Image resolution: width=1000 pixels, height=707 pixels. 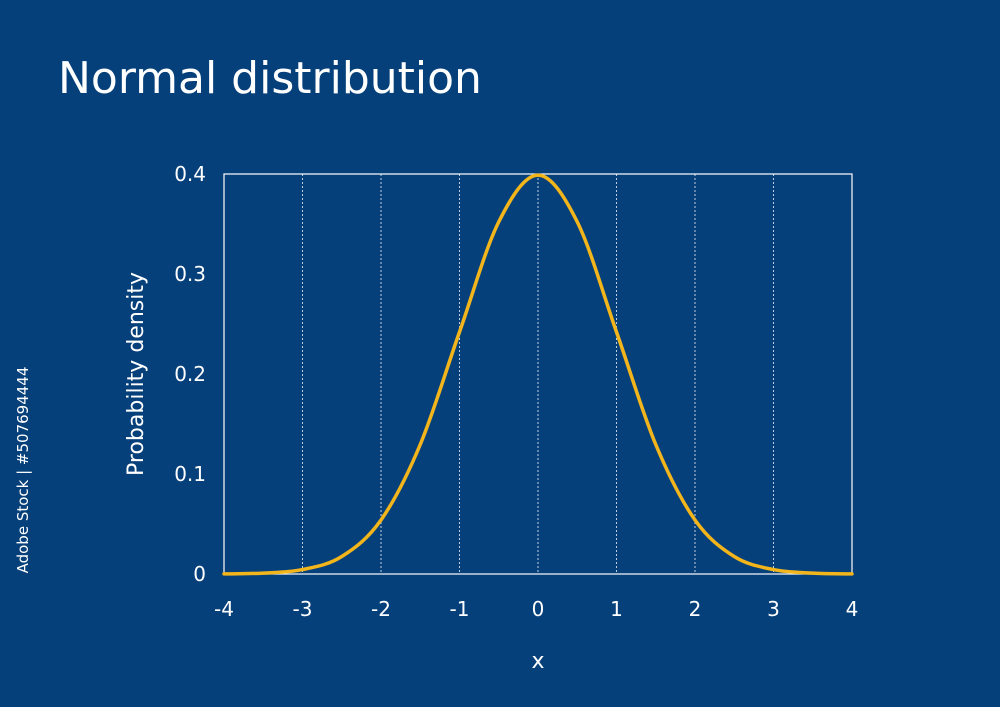 I want to click on y-tick-label: 0.4, so click(x=190, y=174).